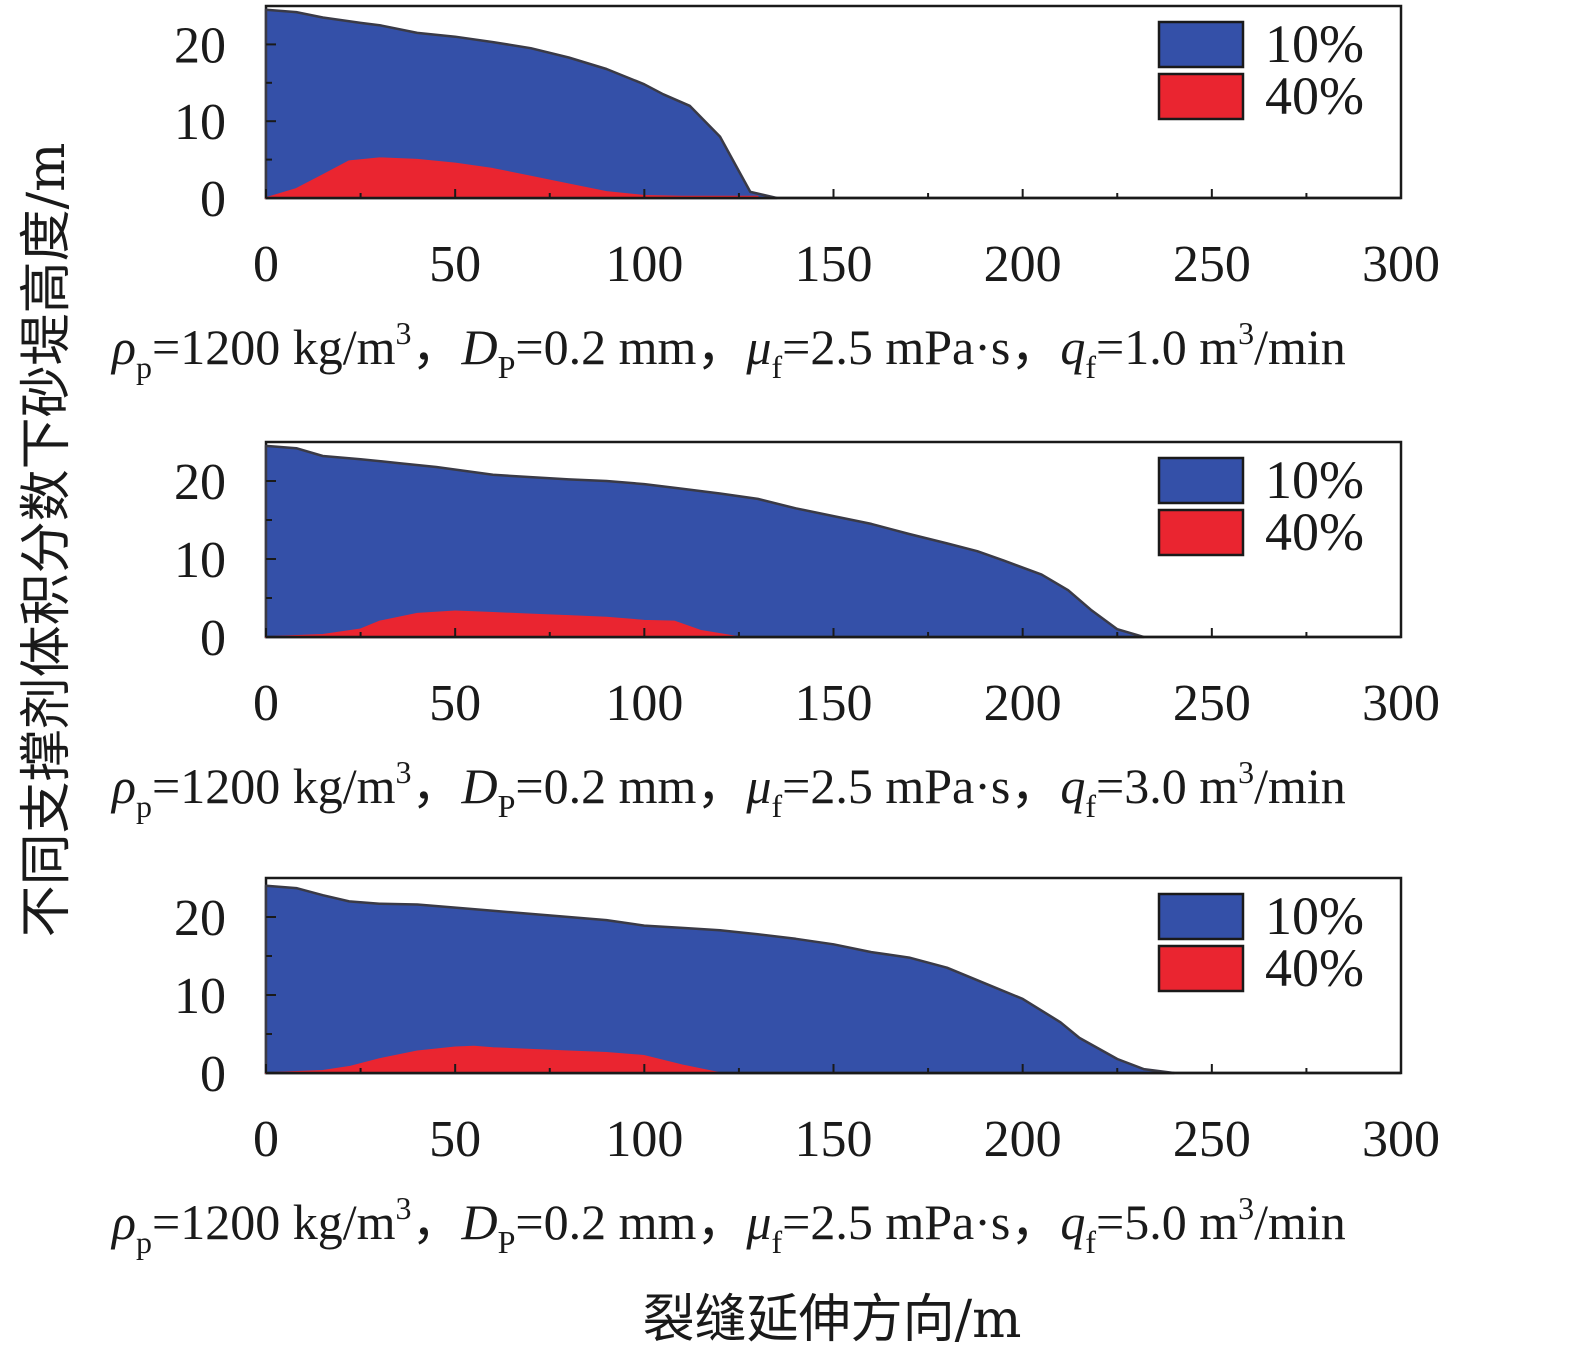  I want to click on caption-q-val: =1.0 m, so click(1167, 347).